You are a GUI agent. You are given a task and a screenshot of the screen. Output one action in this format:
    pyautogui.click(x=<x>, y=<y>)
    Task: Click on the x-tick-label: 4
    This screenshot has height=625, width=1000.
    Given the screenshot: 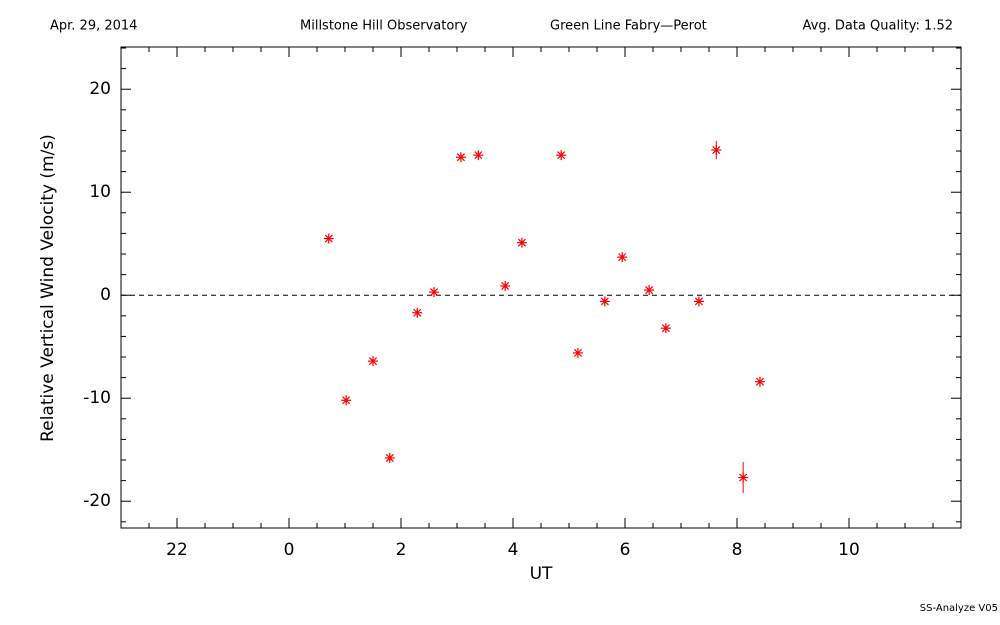 What is the action you would take?
    pyautogui.click(x=513, y=550)
    